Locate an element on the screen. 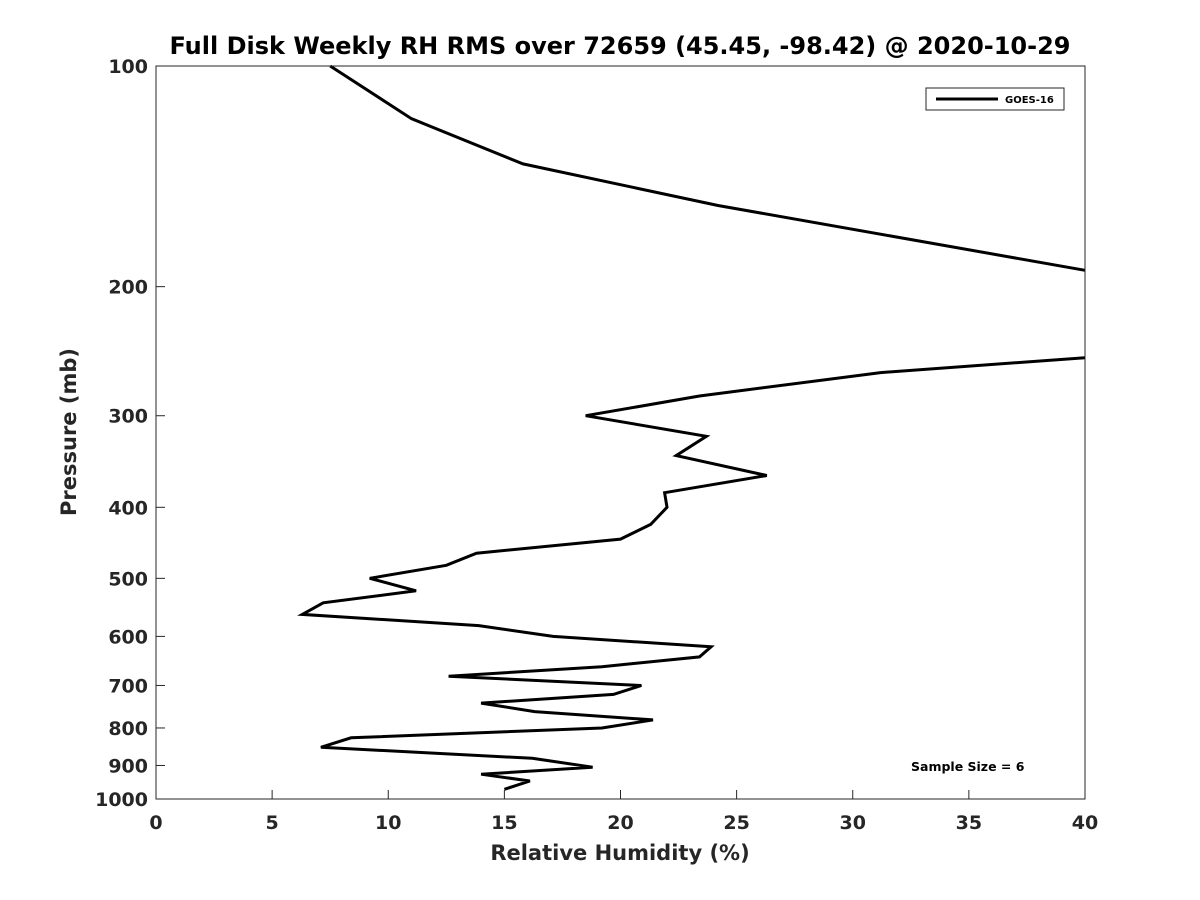  x-tick-label: 0 is located at coordinates (155, 823).